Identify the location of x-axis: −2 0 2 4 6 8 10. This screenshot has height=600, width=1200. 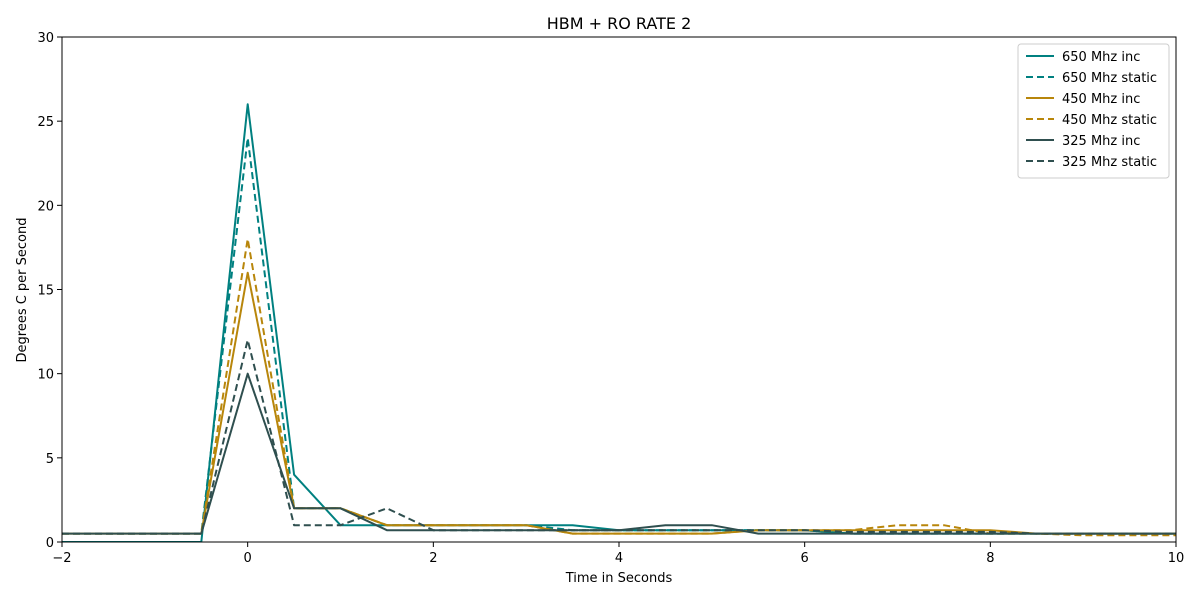
(618, 554).